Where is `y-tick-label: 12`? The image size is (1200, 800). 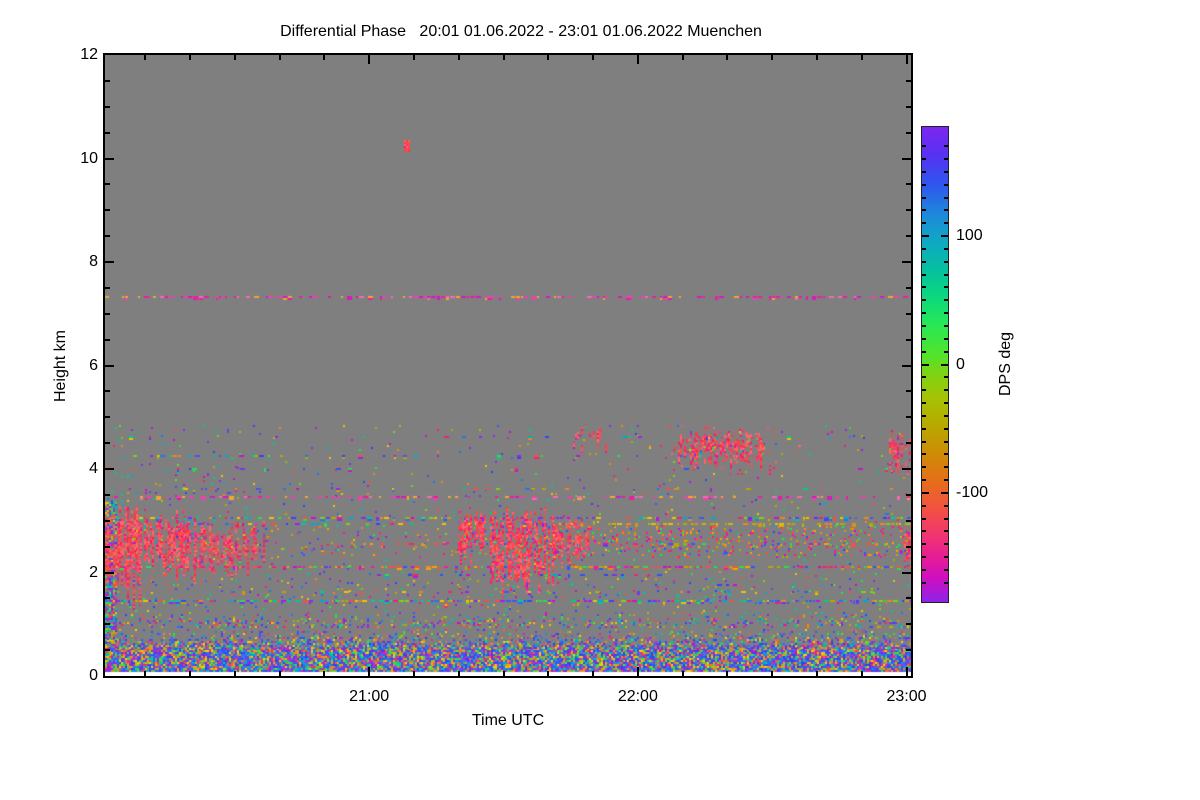
y-tick-label: 12 is located at coordinates (89, 54).